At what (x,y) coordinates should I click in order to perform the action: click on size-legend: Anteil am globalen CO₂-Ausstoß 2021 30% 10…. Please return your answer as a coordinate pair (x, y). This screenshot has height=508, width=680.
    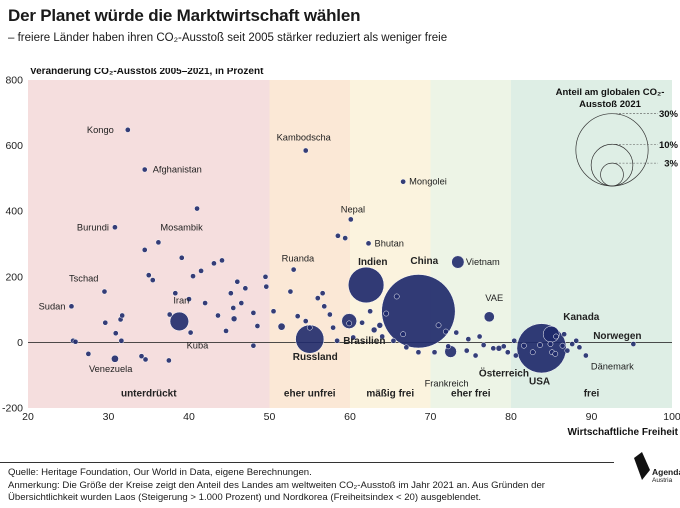
    Looking at the image, I should click on (617, 137).